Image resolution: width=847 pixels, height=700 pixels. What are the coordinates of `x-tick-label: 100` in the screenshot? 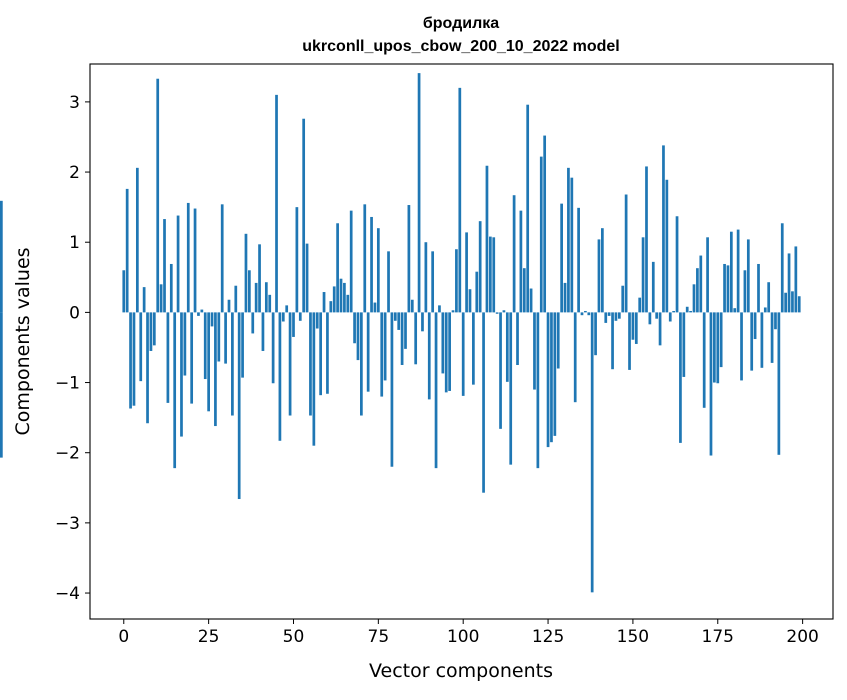 It's located at (463, 637).